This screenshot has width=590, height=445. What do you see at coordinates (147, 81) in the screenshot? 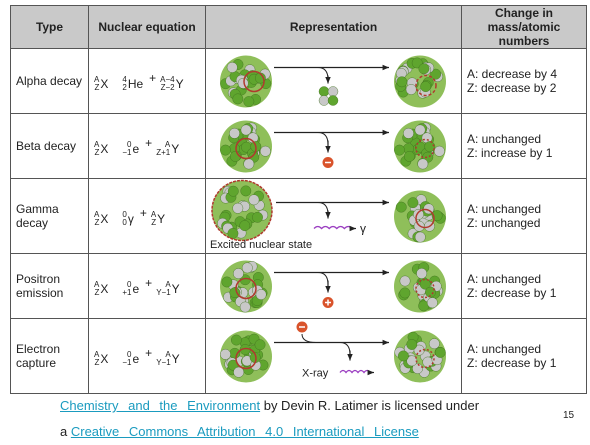
I see `equation-cell: A Z X 4 2 He + A−4 Z−2 Y` at bounding box center [147, 81].